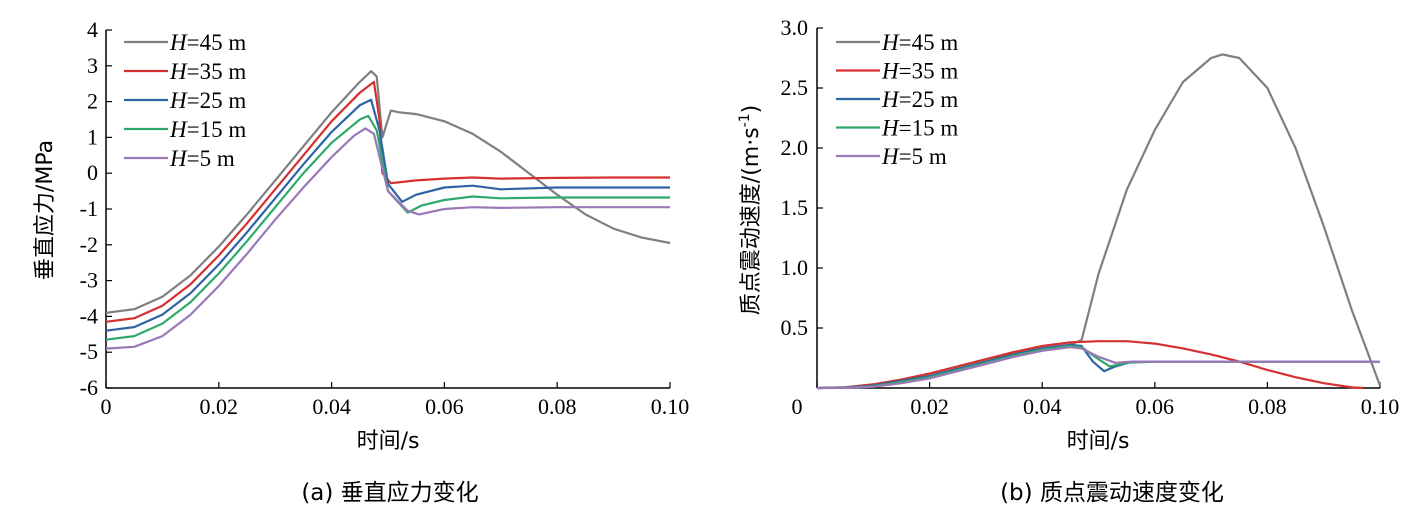  I want to click on panel-a-y-axis-label: 垂直应力/MPa, so click(45, 210).